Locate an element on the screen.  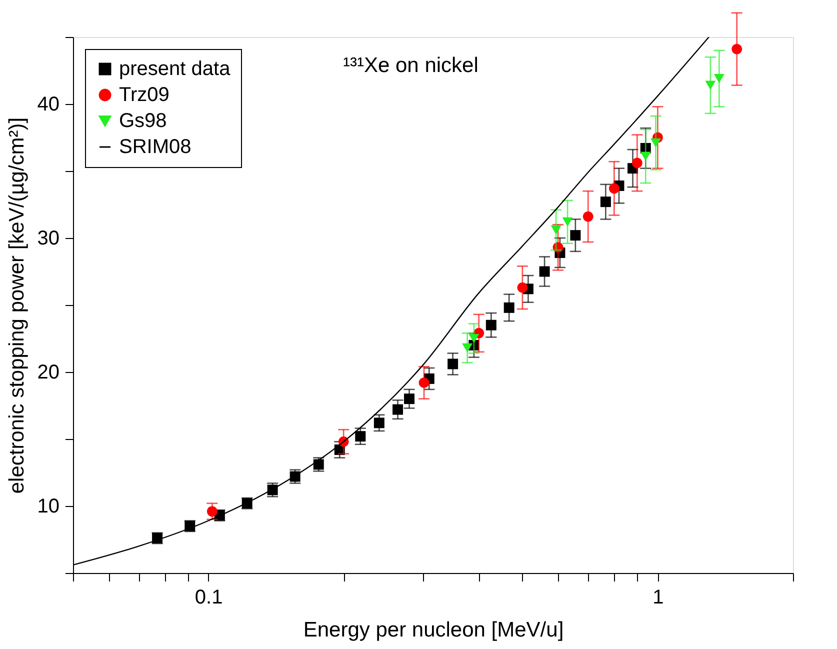
legend-label: Trz09 is located at coordinates (144, 95).